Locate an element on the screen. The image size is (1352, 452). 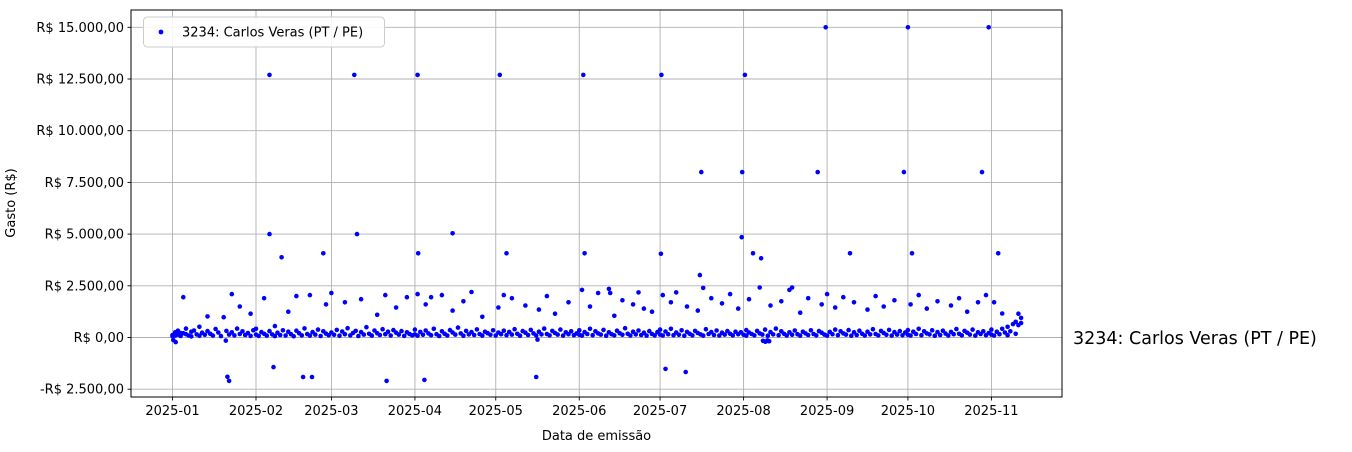
x-tick-label: 2025-09 is located at coordinates (827, 411).